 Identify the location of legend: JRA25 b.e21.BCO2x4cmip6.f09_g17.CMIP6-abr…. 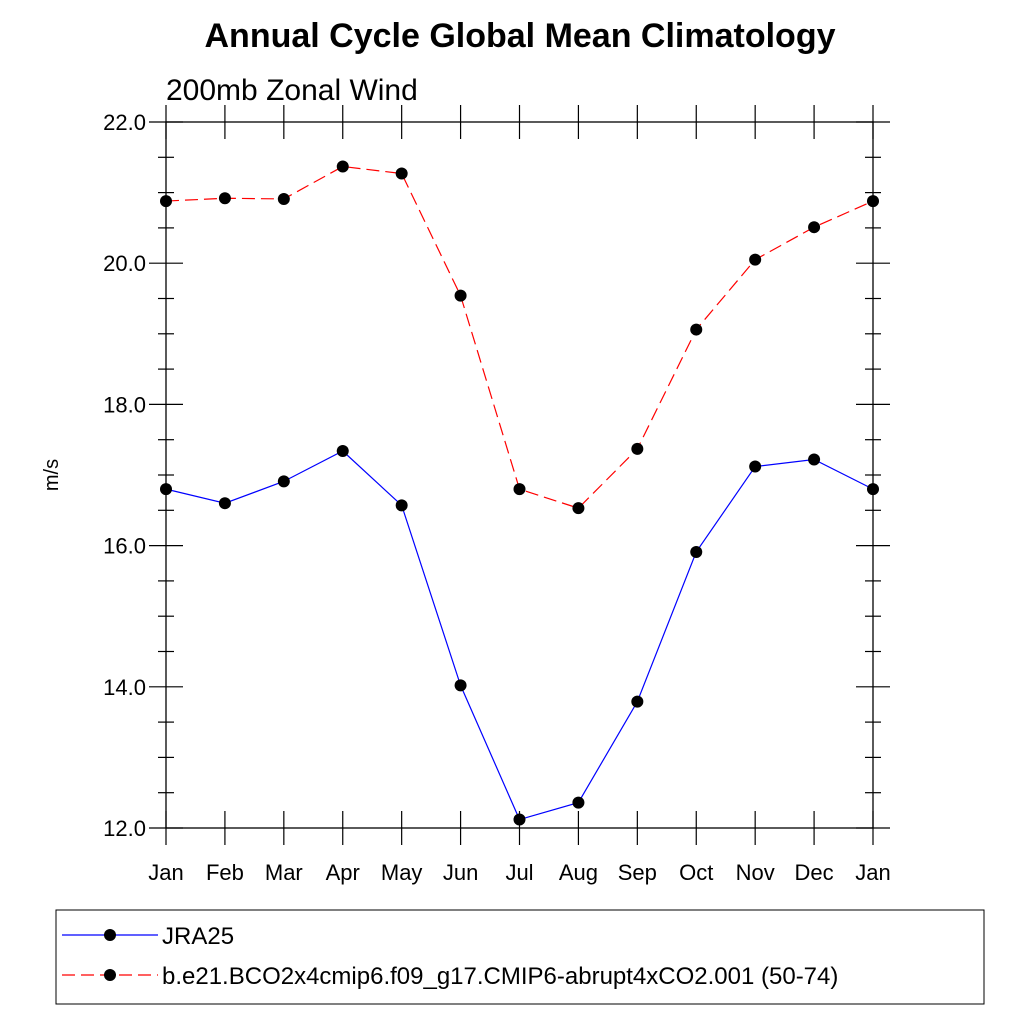
(450, 956).